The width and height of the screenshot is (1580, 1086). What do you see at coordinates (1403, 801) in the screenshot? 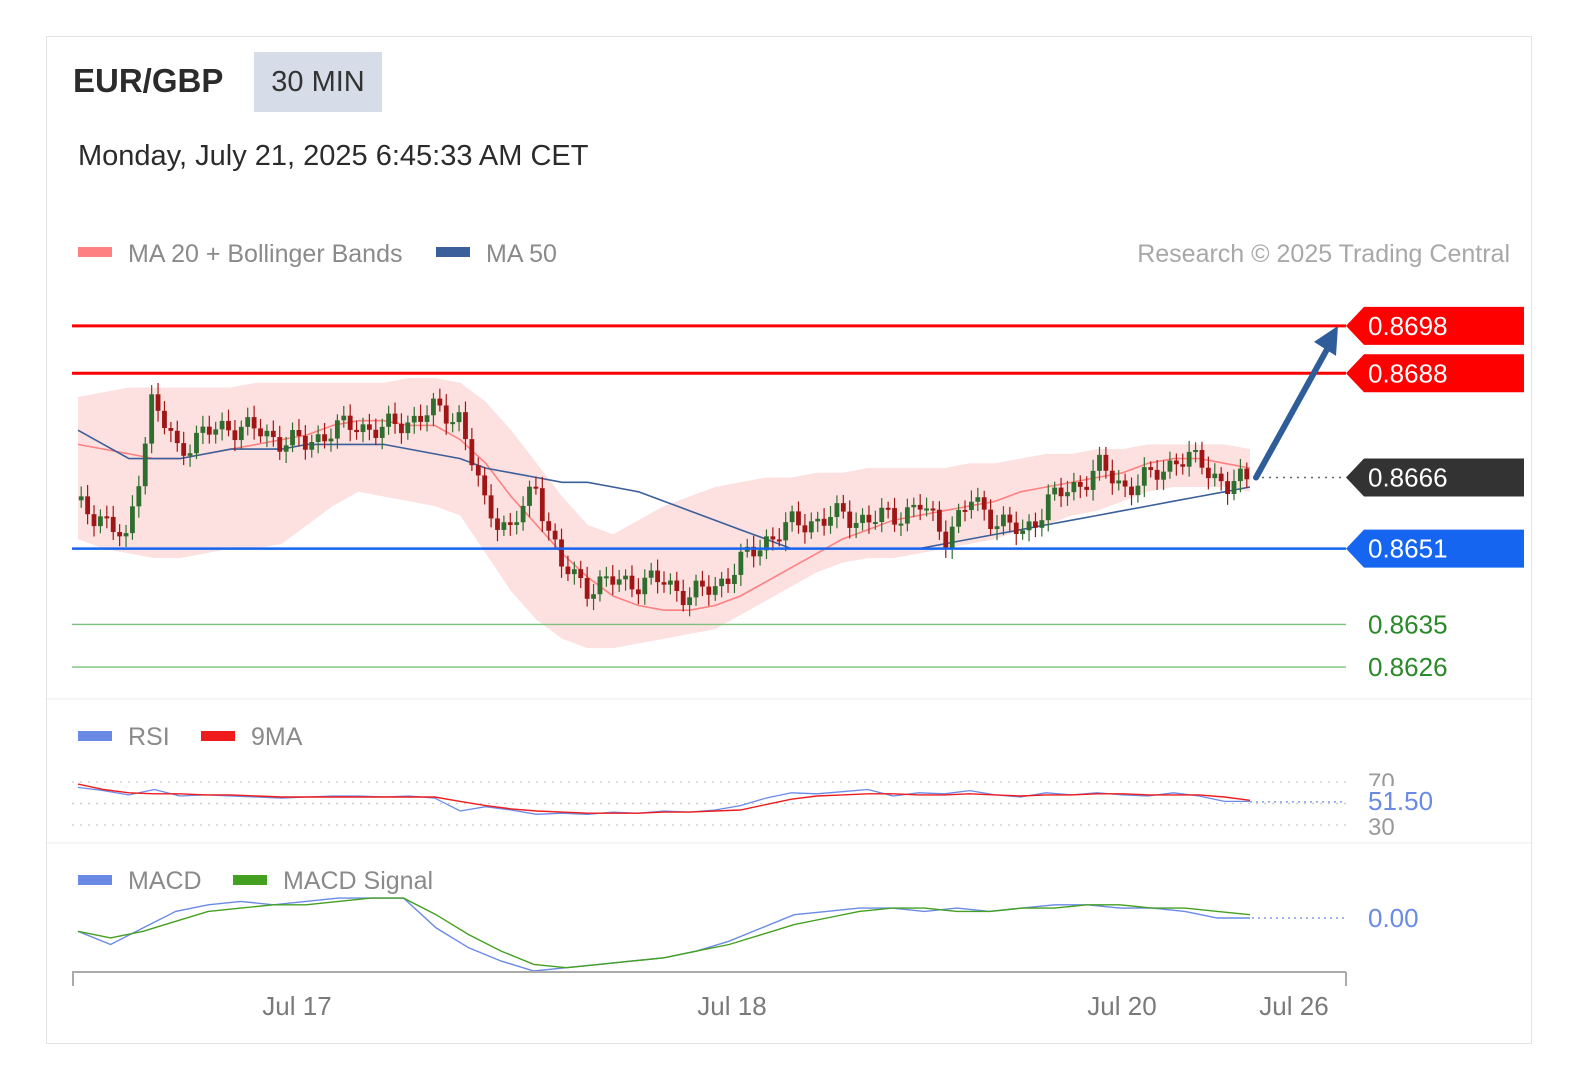
I see `rsi-last-backdrop` at bounding box center [1403, 801].